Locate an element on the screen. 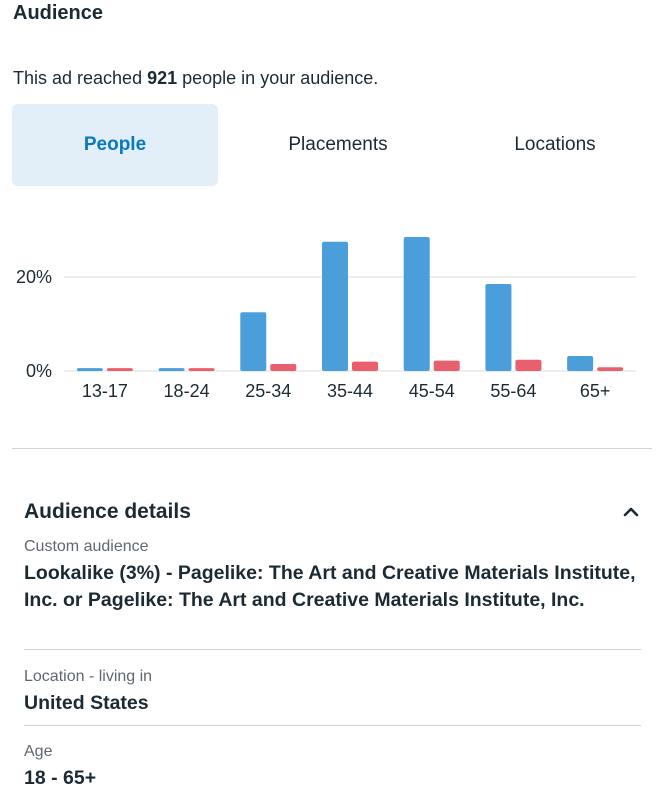 The width and height of the screenshot is (664, 793). audience-details-title: Audience details is located at coordinates (107, 511).